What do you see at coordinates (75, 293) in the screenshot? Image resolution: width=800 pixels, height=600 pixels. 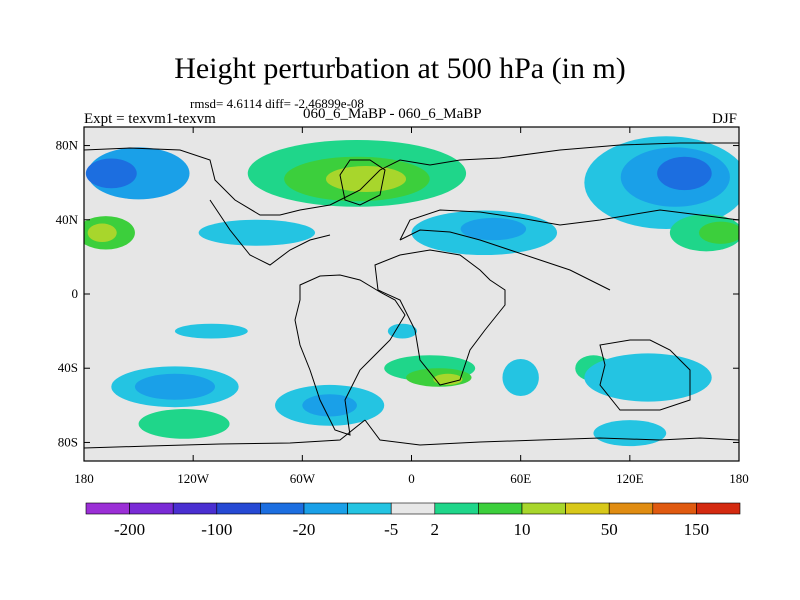 I see `y-tick-label-2: 0` at bounding box center [75, 293].